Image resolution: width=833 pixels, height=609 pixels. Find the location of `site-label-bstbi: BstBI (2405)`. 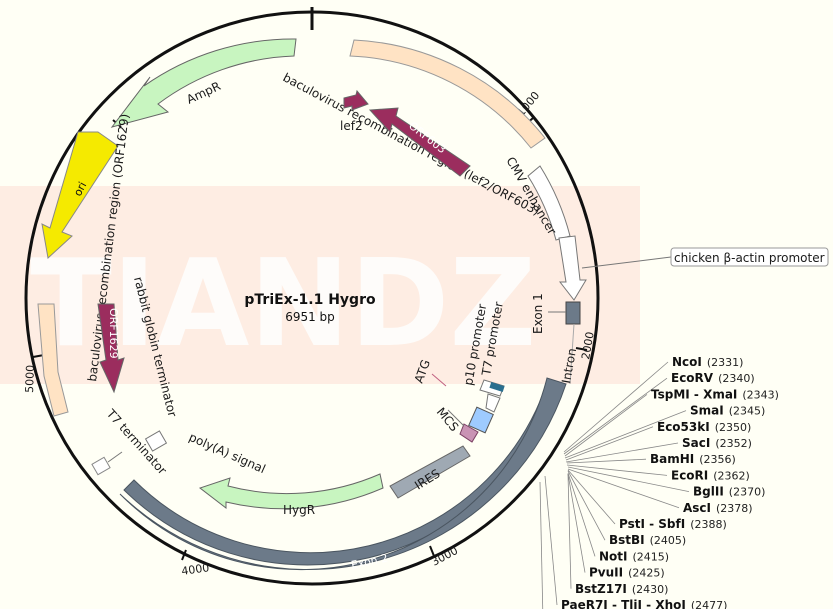

site-label-bstbi: BstBI (2405) is located at coordinates (647, 540).